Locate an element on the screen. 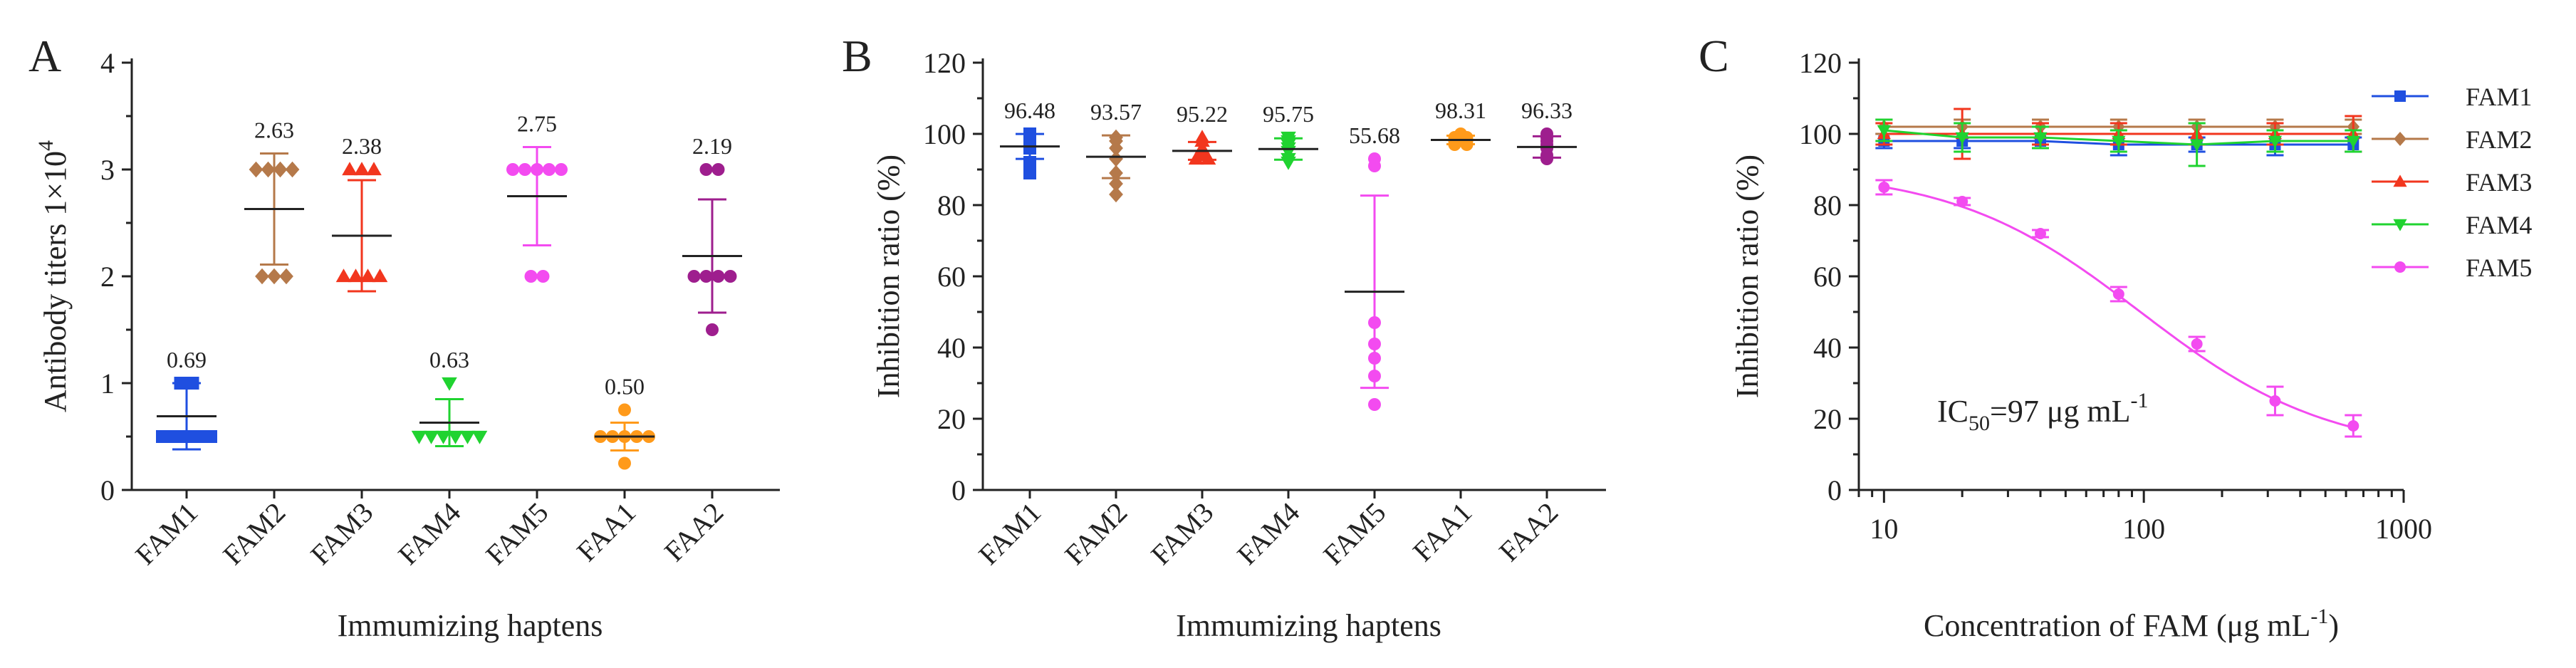 This screenshot has height=668, width=2576. ic50-subscript: 50 is located at coordinates (1979, 423).